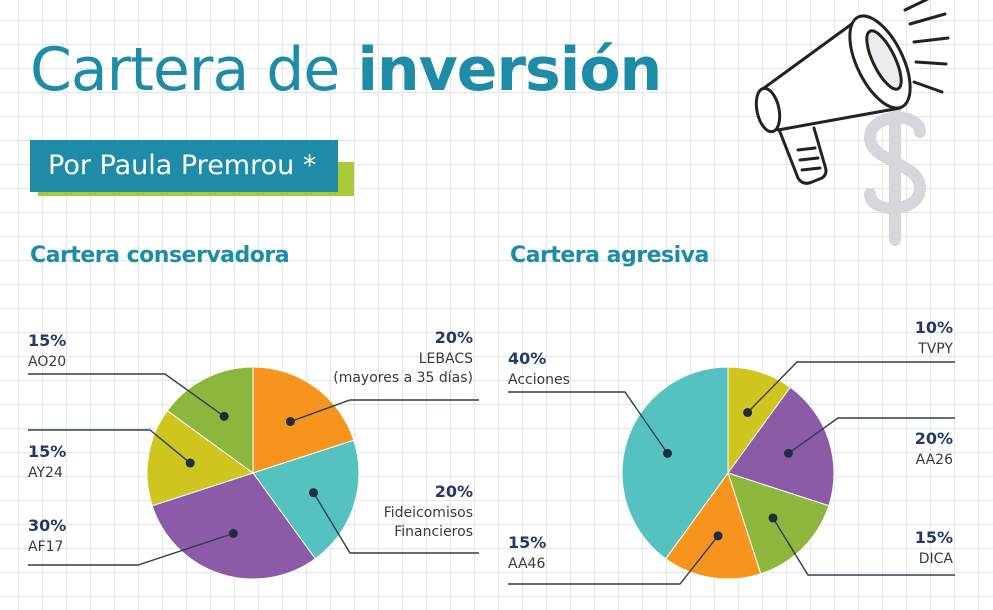 This screenshot has width=993, height=610. What do you see at coordinates (936, 559) in the screenshot?
I see `slice-name-label: DICA` at bounding box center [936, 559].